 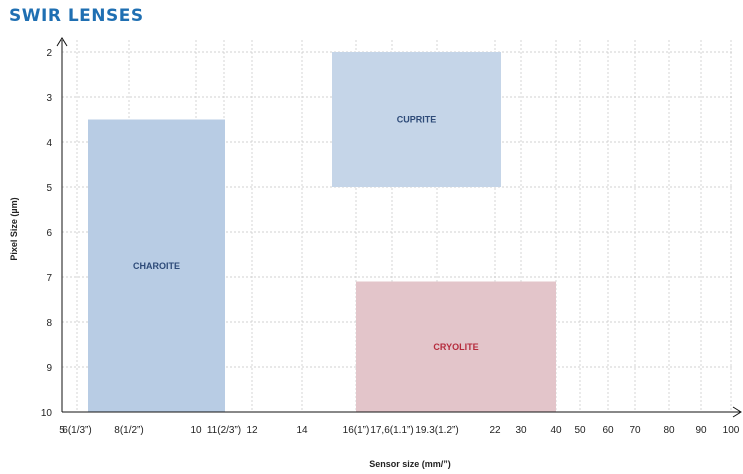 I want to click on x-tick-label: 19.3(1.2”), so click(x=436, y=430).